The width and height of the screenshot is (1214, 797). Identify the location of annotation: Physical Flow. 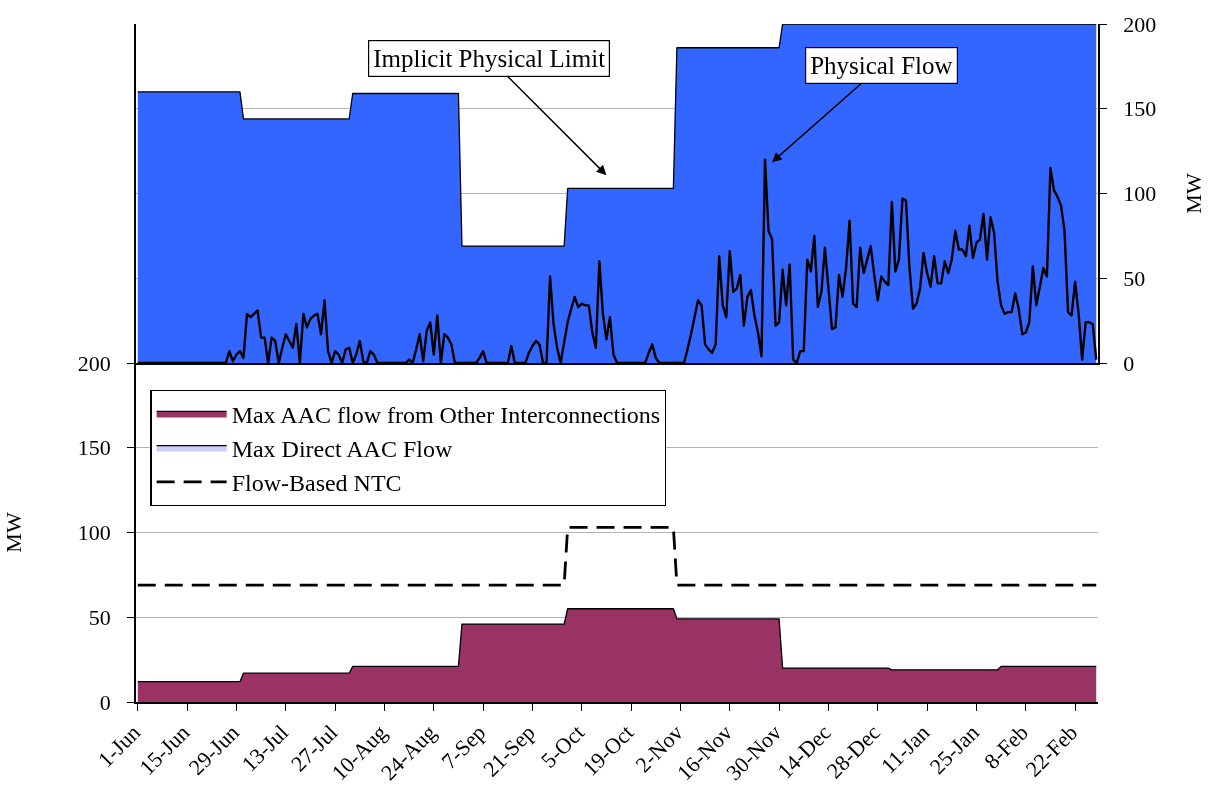
(881, 66).